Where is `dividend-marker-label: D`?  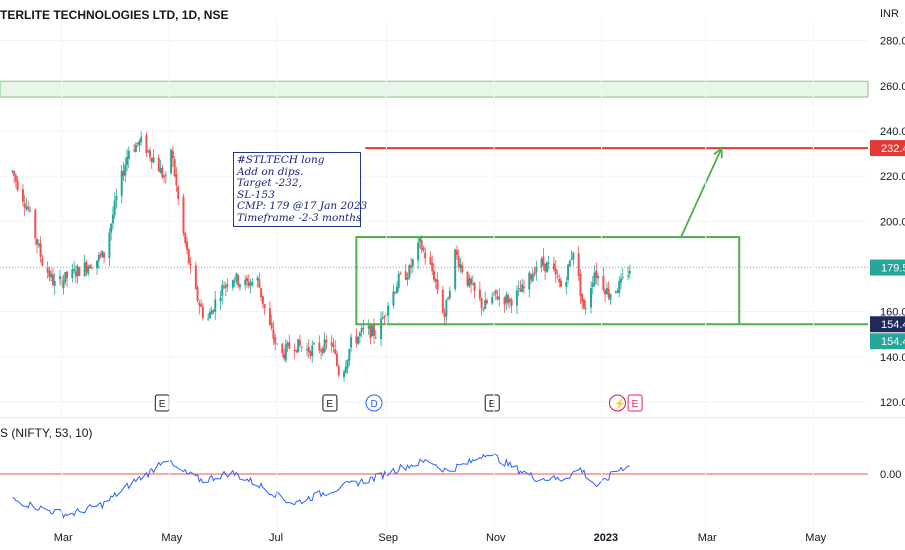 dividend-marker-label: D is located at coordinates (374, 404).